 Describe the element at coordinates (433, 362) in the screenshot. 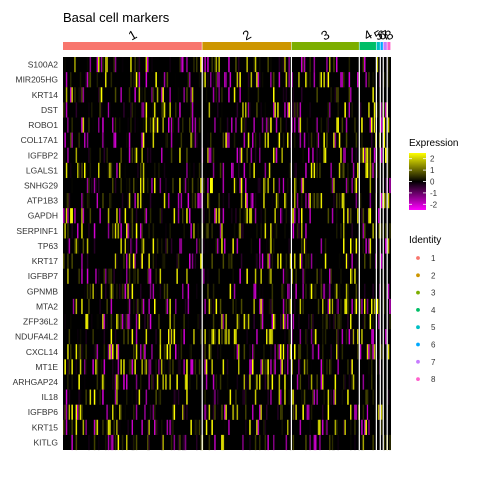

I see `identity-legend-label-7: 7` at that location.